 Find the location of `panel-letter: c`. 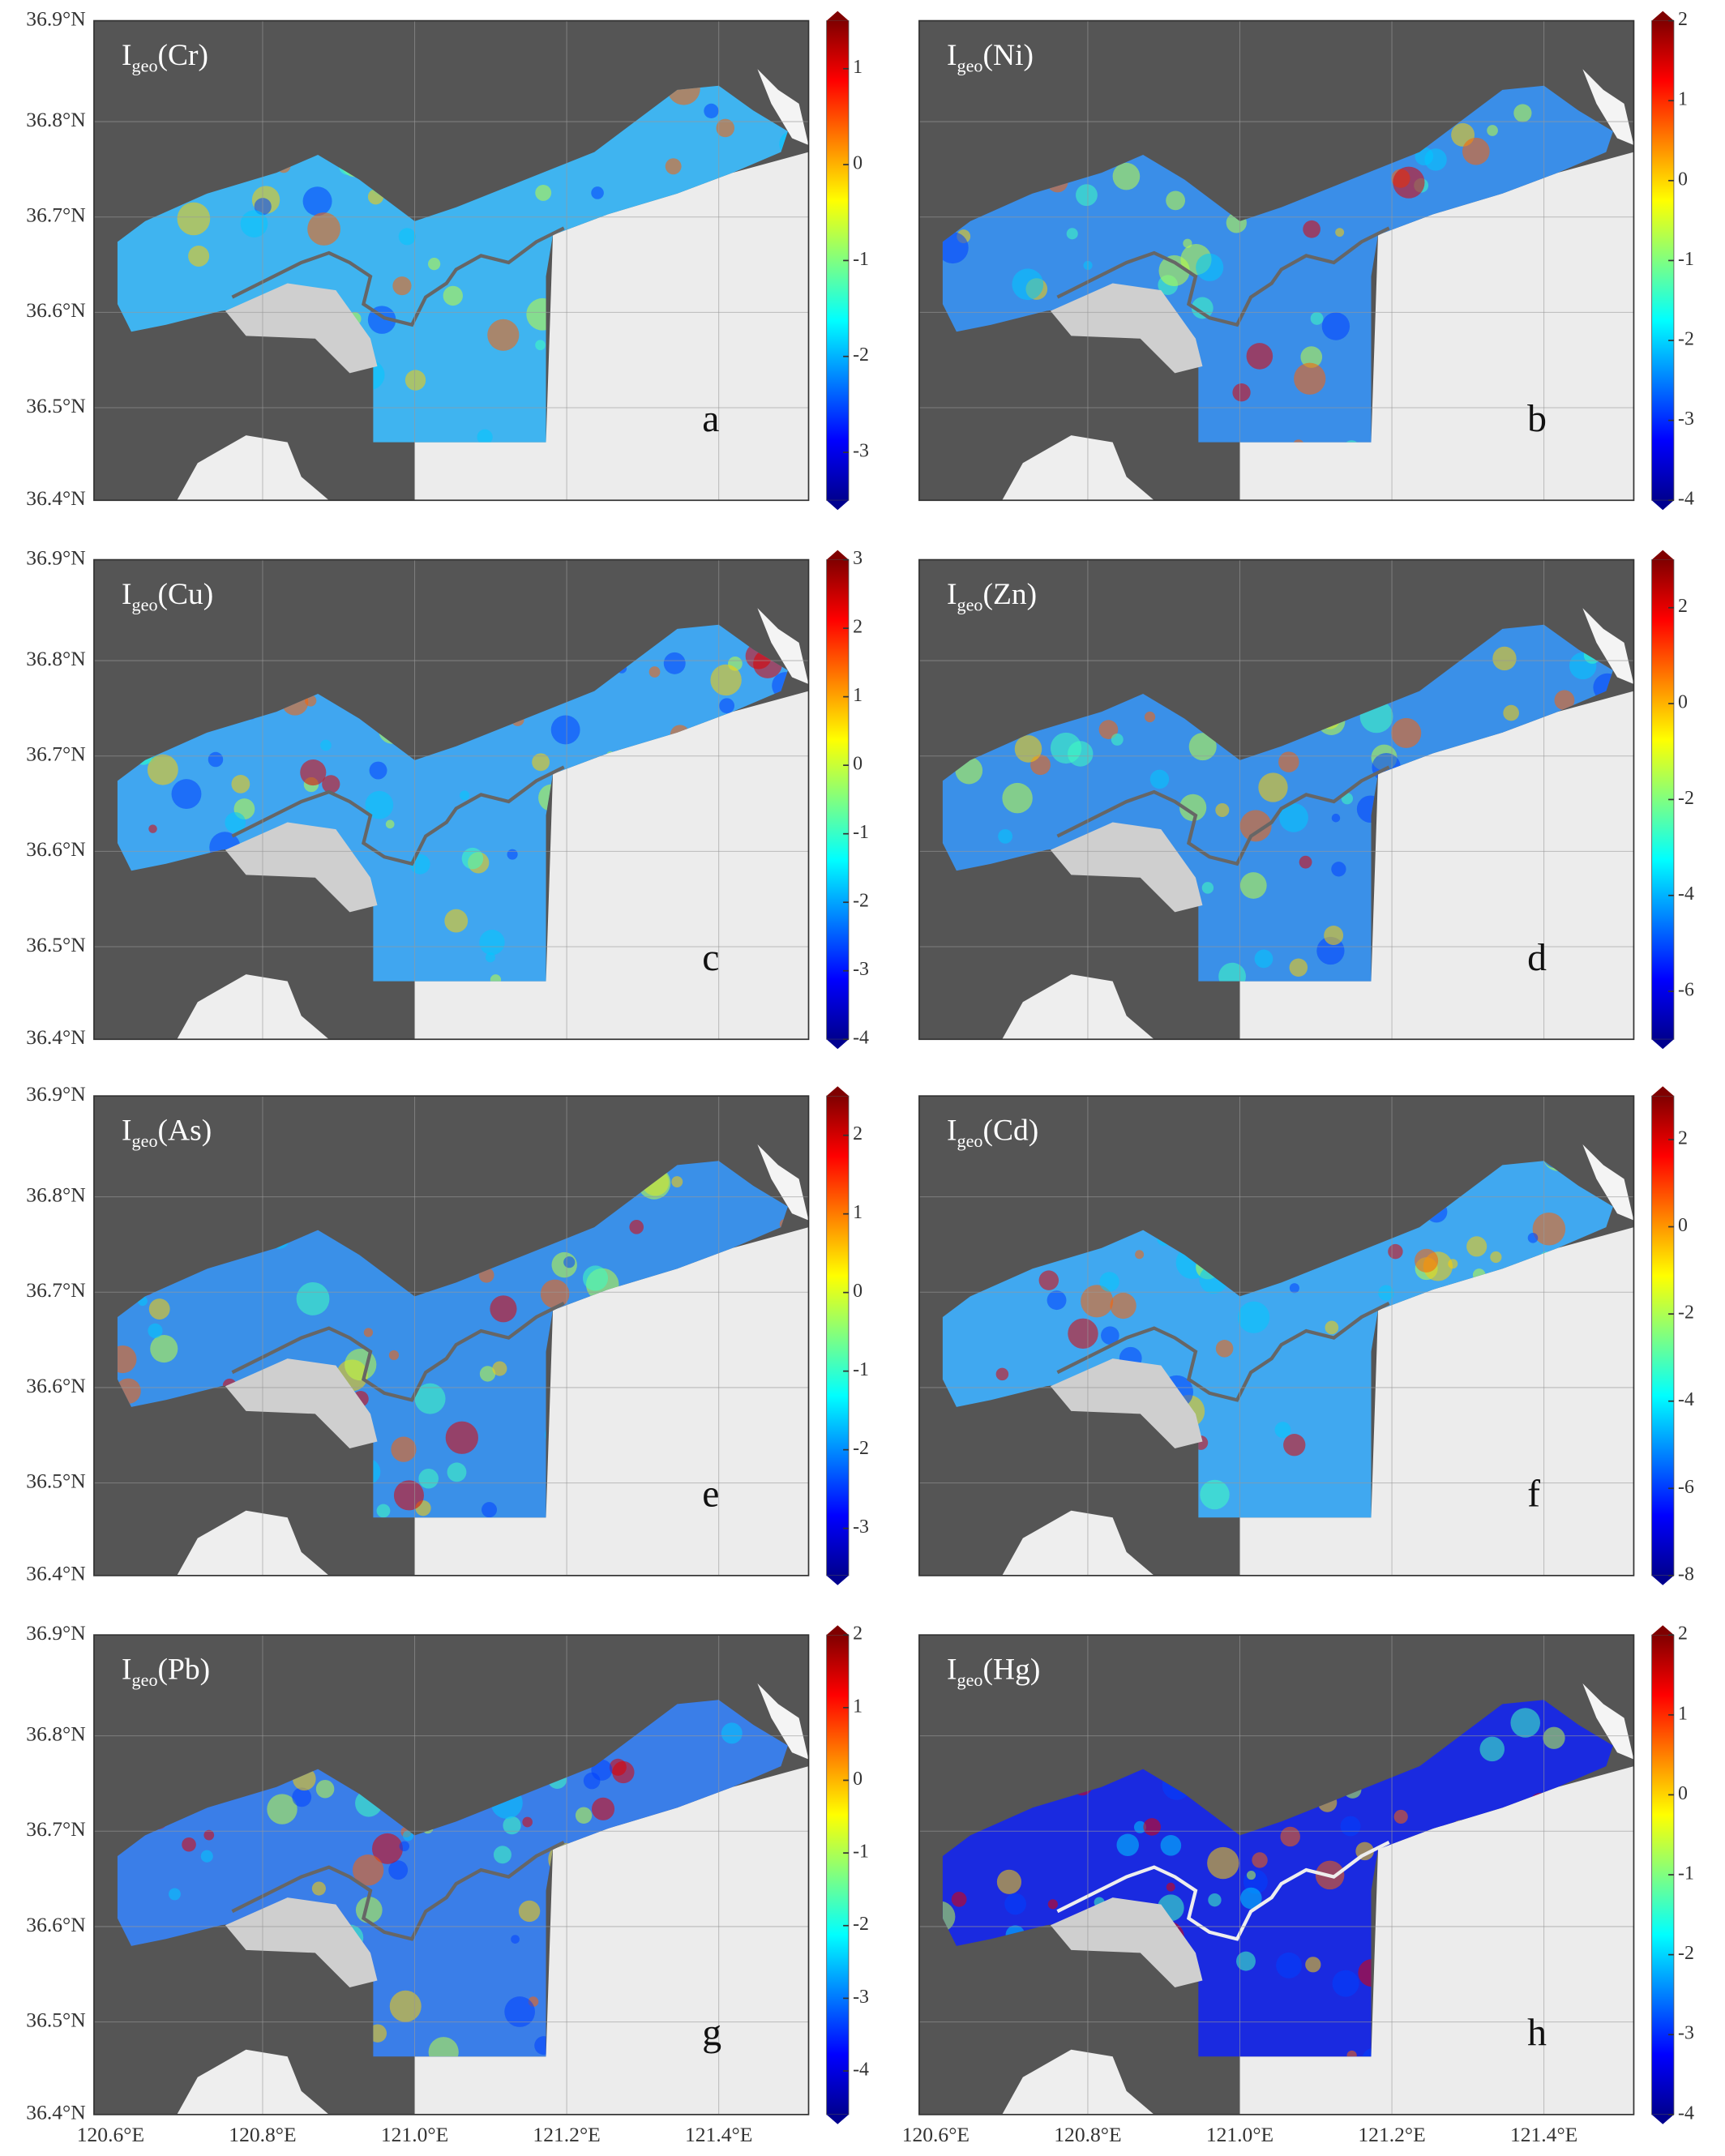

panel-letter: c is located at coordinates (710, 958).